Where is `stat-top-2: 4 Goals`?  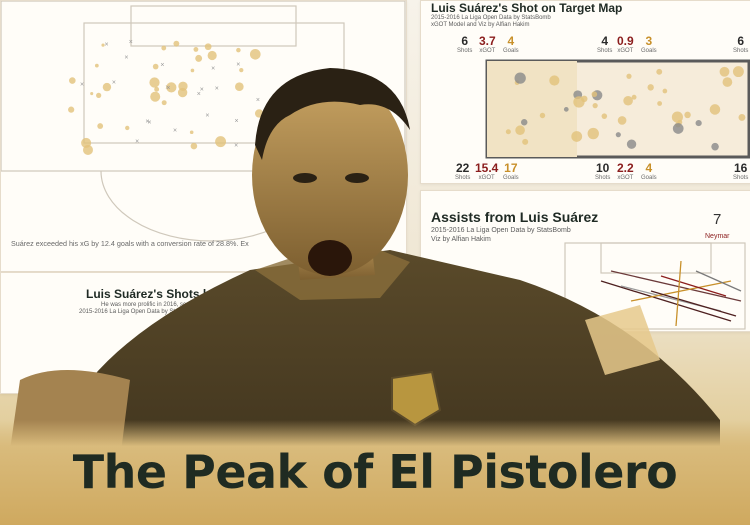 stat-top-2: 4 Goals is located at coordinates (511, 44).